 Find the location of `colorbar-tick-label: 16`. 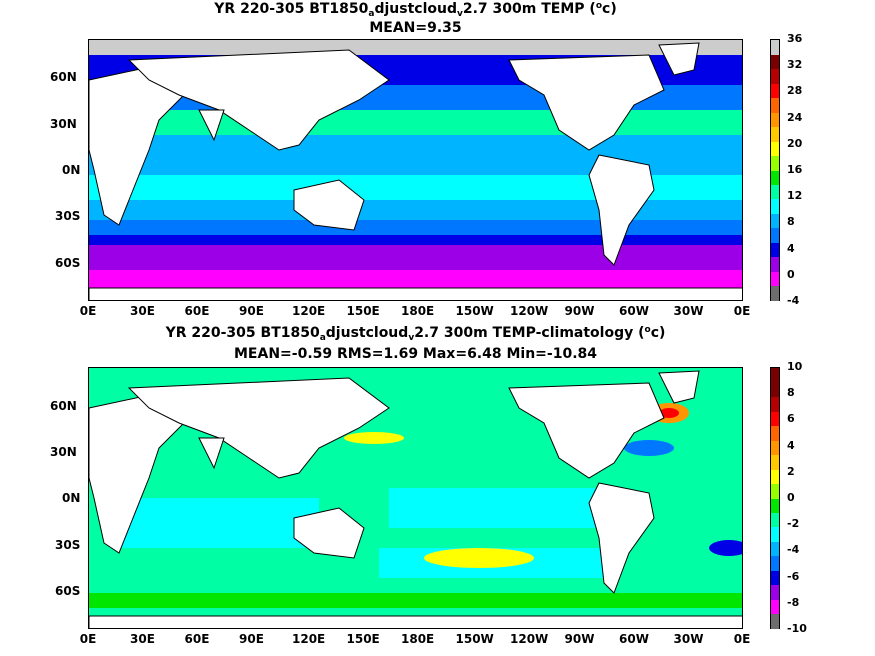

colorbar-tick-label: 16 is located at coordinates (795, 169).